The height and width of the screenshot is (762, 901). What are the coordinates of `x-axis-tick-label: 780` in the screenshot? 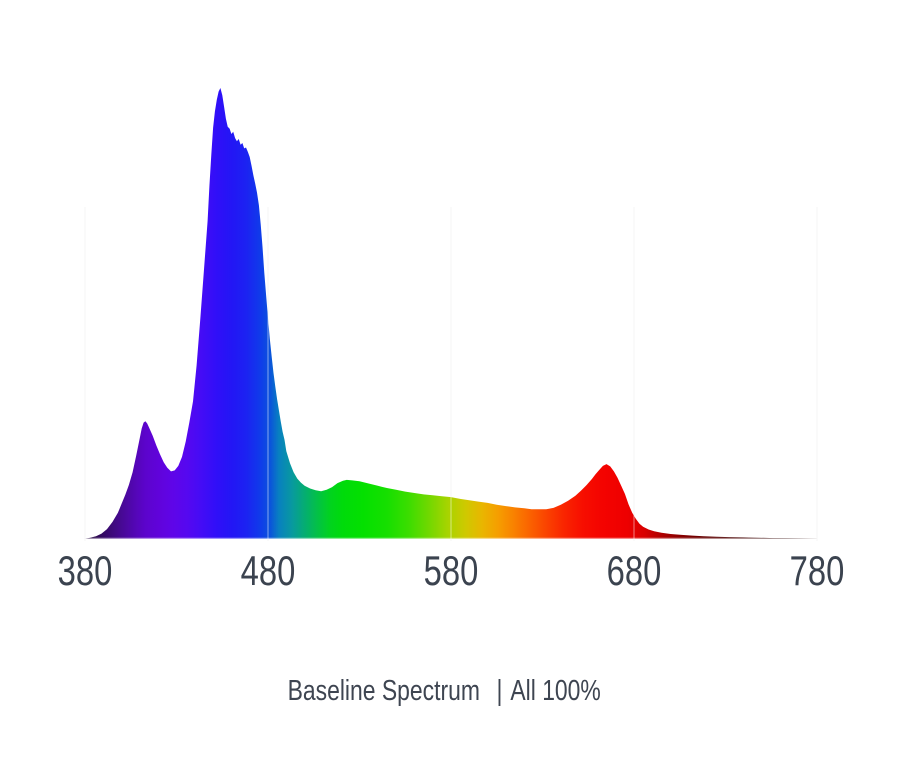 It's located at (817, 570).